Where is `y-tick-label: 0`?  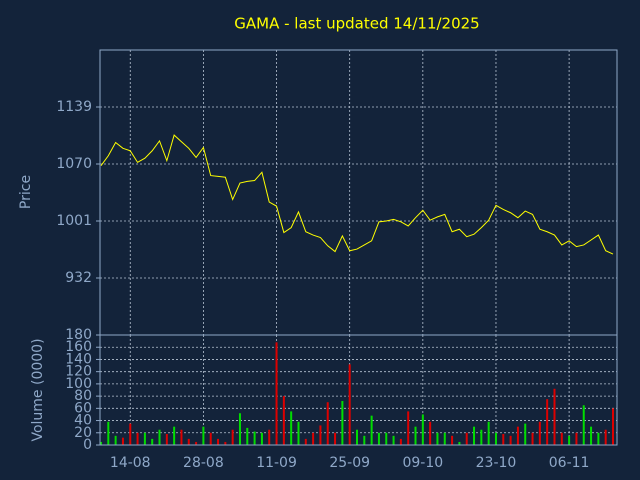 y-tick-label: 0 is located at coordinates (87, 445).